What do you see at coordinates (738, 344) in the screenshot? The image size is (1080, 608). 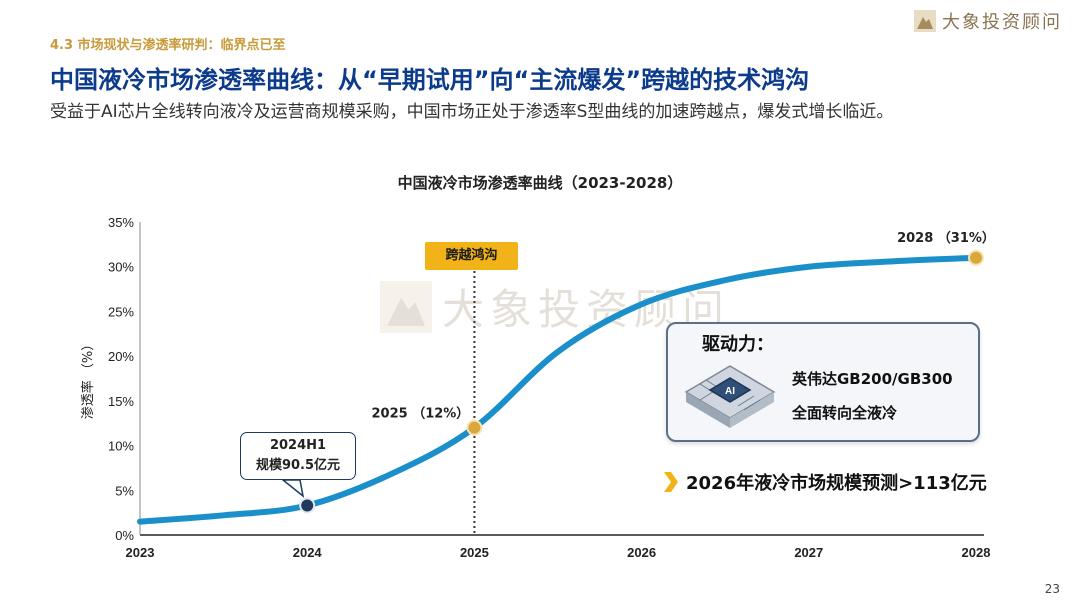 I see `drivers-title: 驱动力：` at bounding box center [738, 344].